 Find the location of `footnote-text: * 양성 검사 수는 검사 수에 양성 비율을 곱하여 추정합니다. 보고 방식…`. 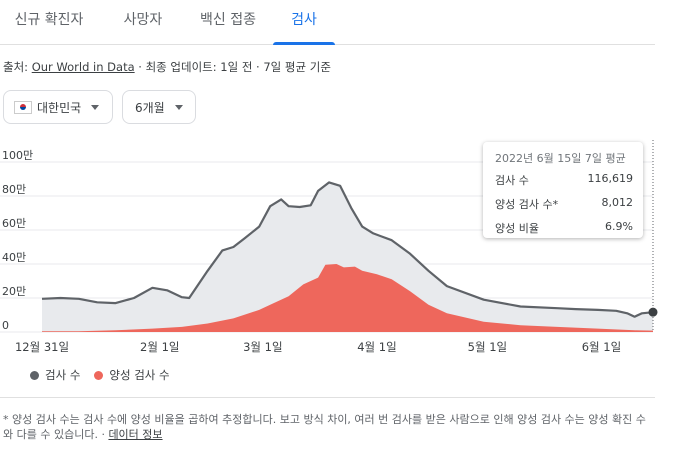

footnote-text: * 양성 검사 수는 검사 수에 양성 비율을 곱하여 추정합니다. 보고 방식… is located at coordinates (324, 427).